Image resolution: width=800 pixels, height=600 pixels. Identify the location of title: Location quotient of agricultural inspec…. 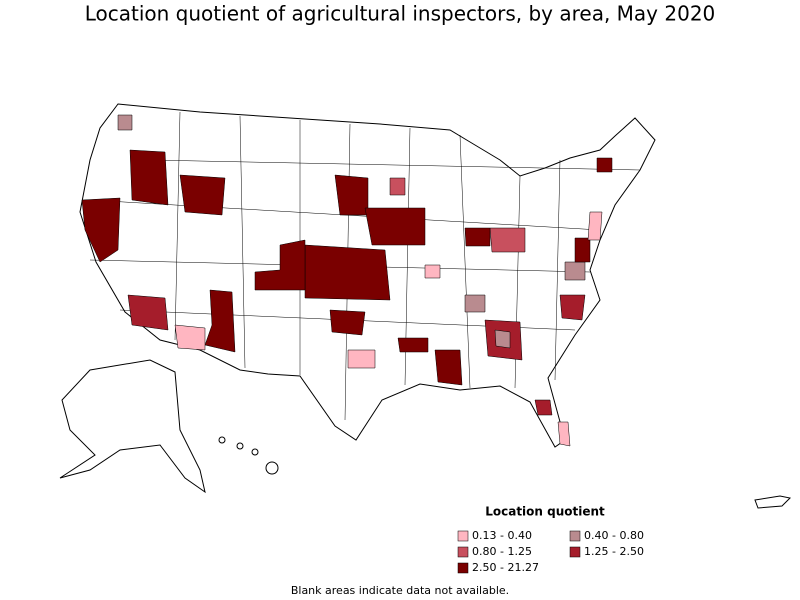
(400, 14).